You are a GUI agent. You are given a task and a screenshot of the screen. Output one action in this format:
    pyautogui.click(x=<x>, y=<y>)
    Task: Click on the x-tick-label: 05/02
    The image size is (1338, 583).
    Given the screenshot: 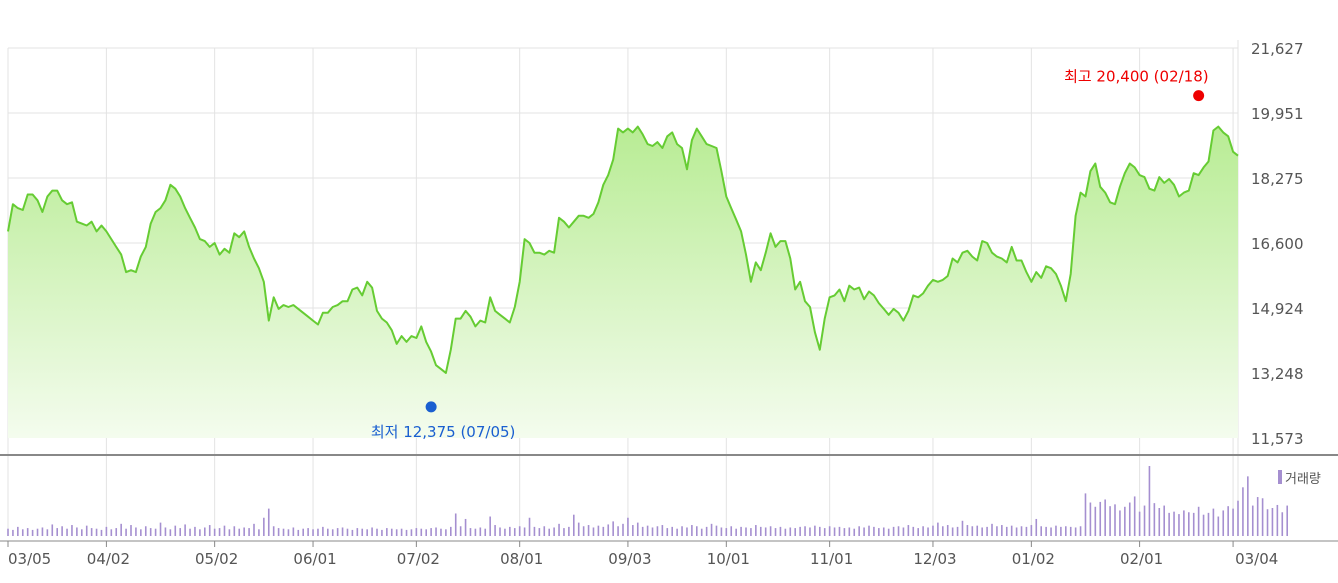 What is the action you would take?
    pyautogui.click(x=216, y=559)
    